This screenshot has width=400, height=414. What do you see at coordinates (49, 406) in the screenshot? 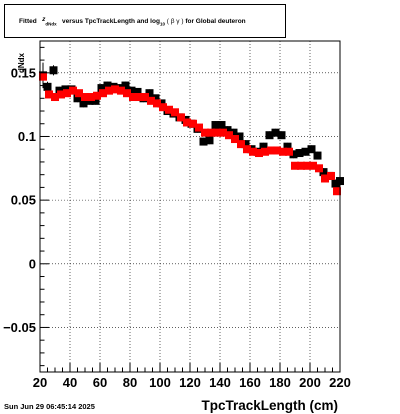
I see `timestamp: Sun Jun 29 06:45:14 2025` at bounding box center [49, 406].